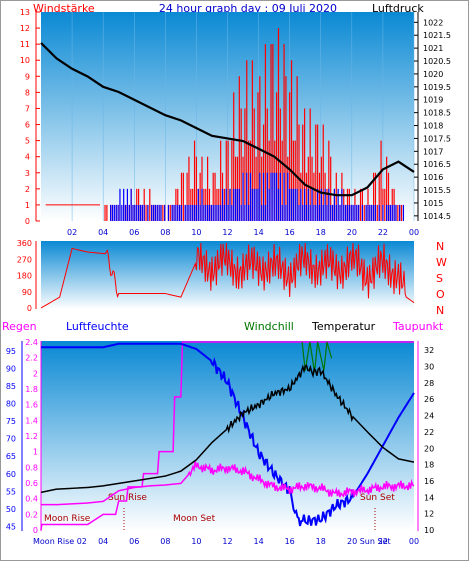 The image size is (470, 566). Describe the element at coordinates (228, 483) in the screenshot. I see `dewpoint-line` at that location.